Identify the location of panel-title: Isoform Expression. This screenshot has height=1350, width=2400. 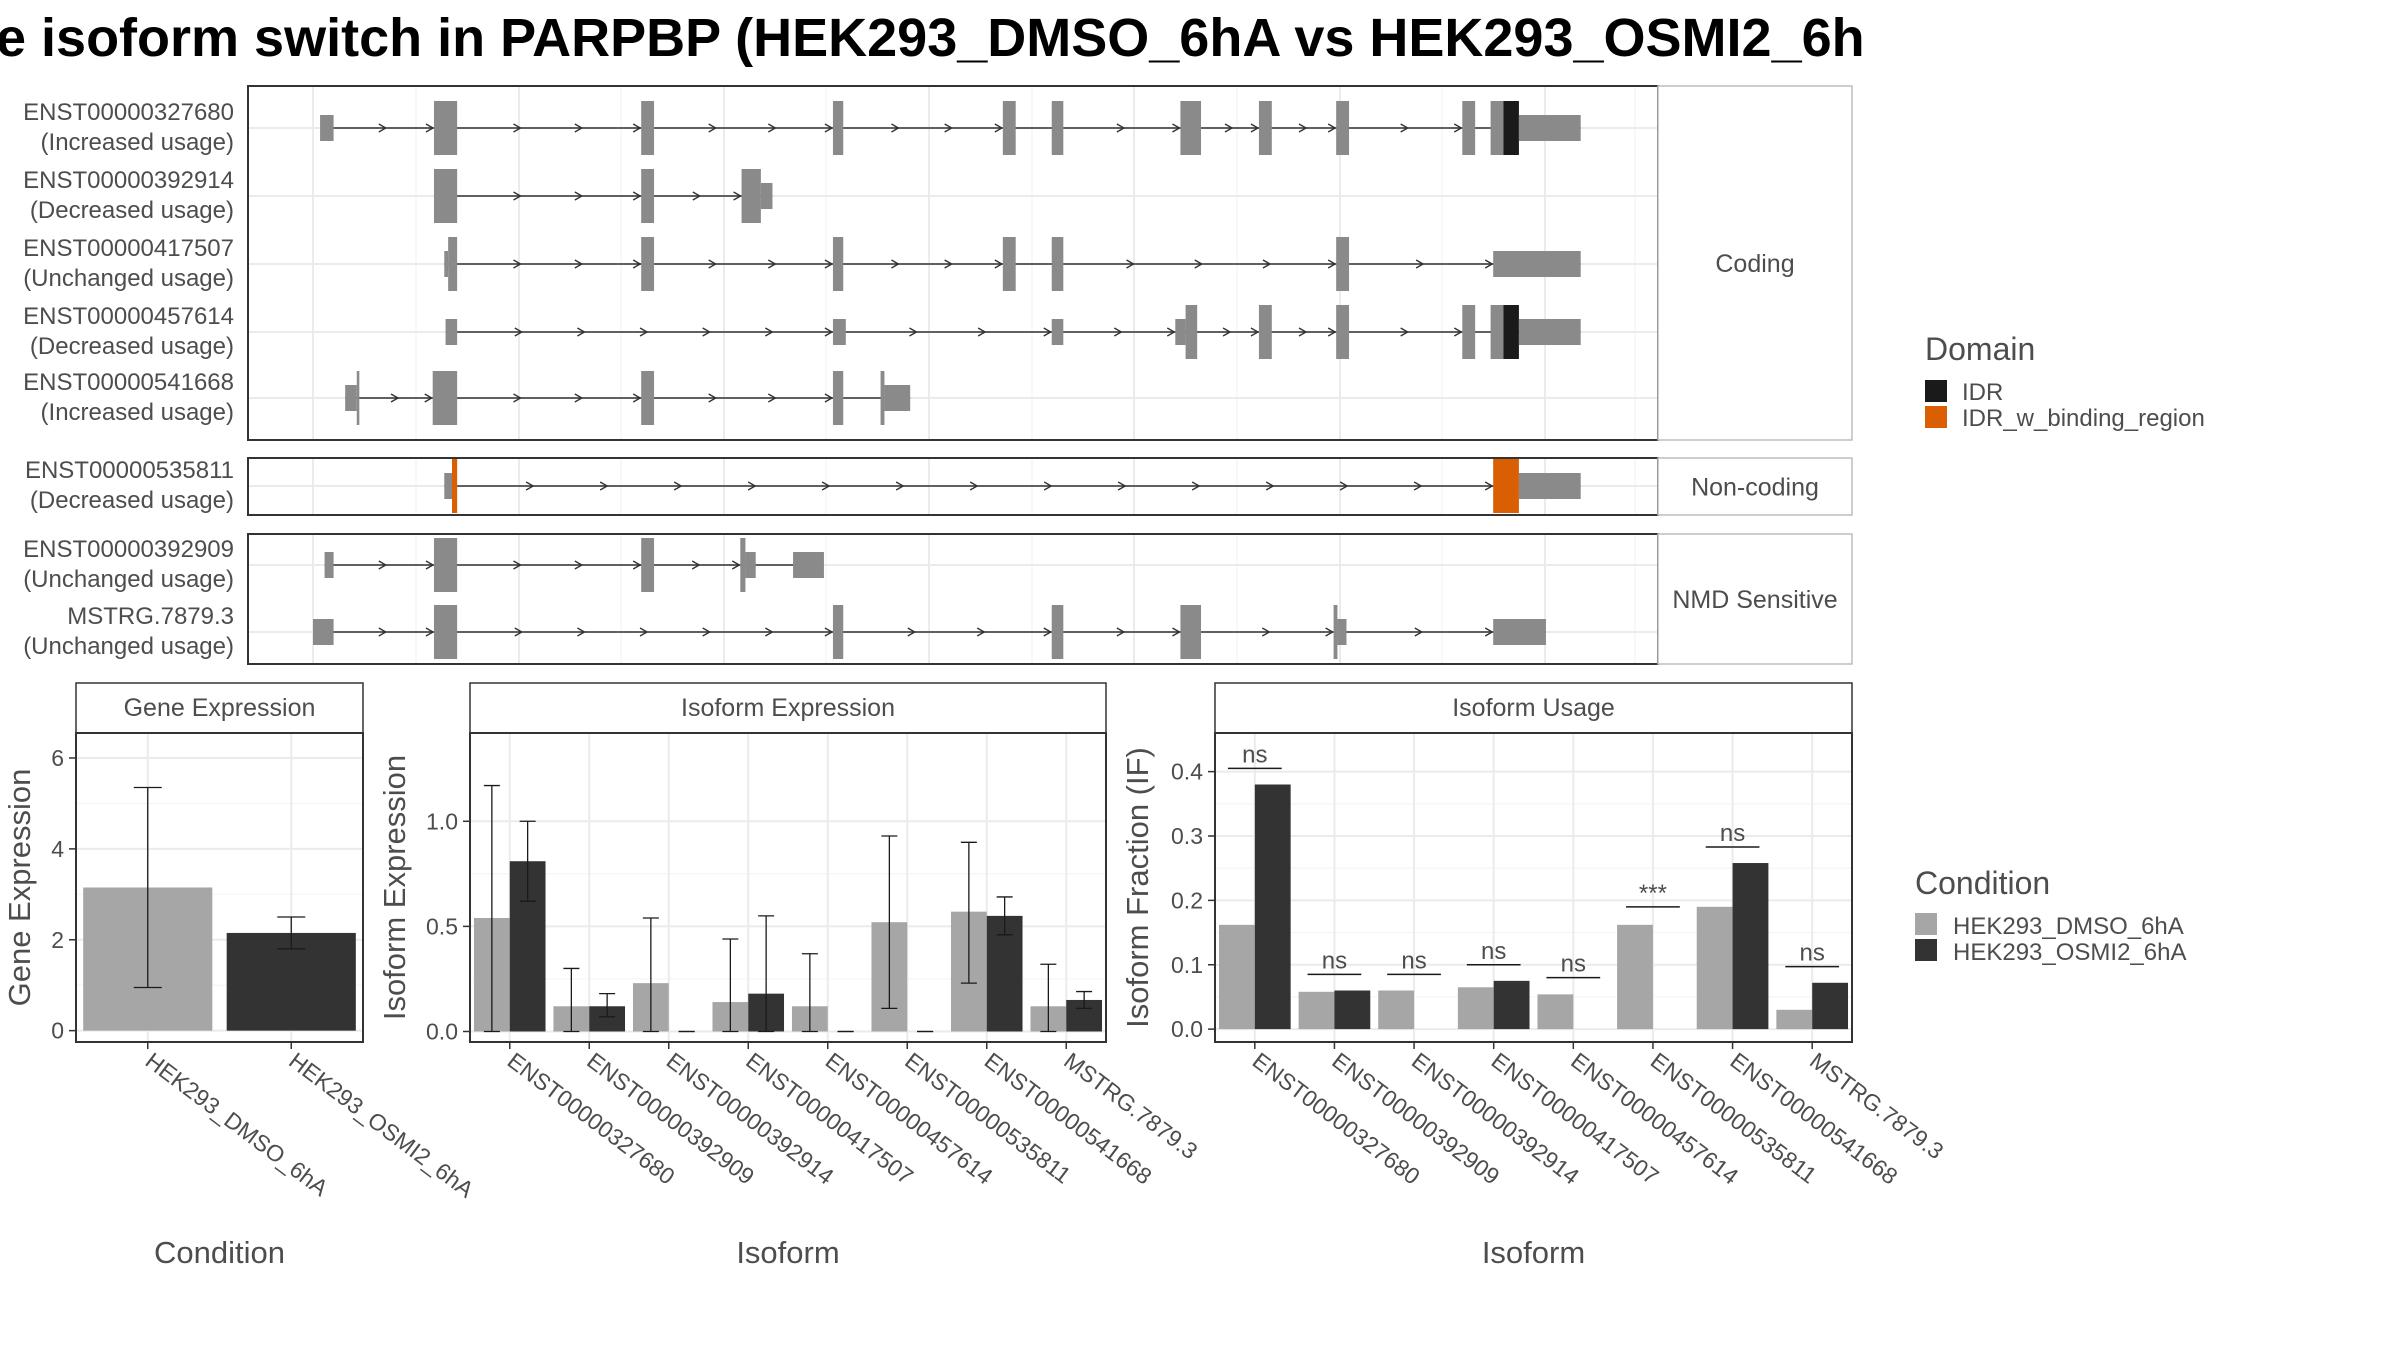
(788, 708).